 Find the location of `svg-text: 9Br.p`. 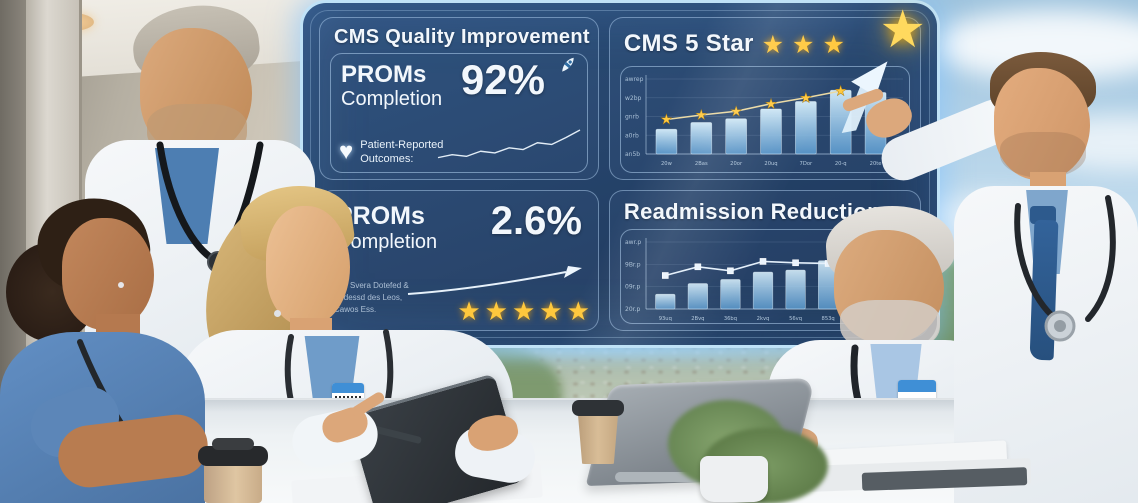

svg-text: 9Br.p is located at coordinates (633, 265).